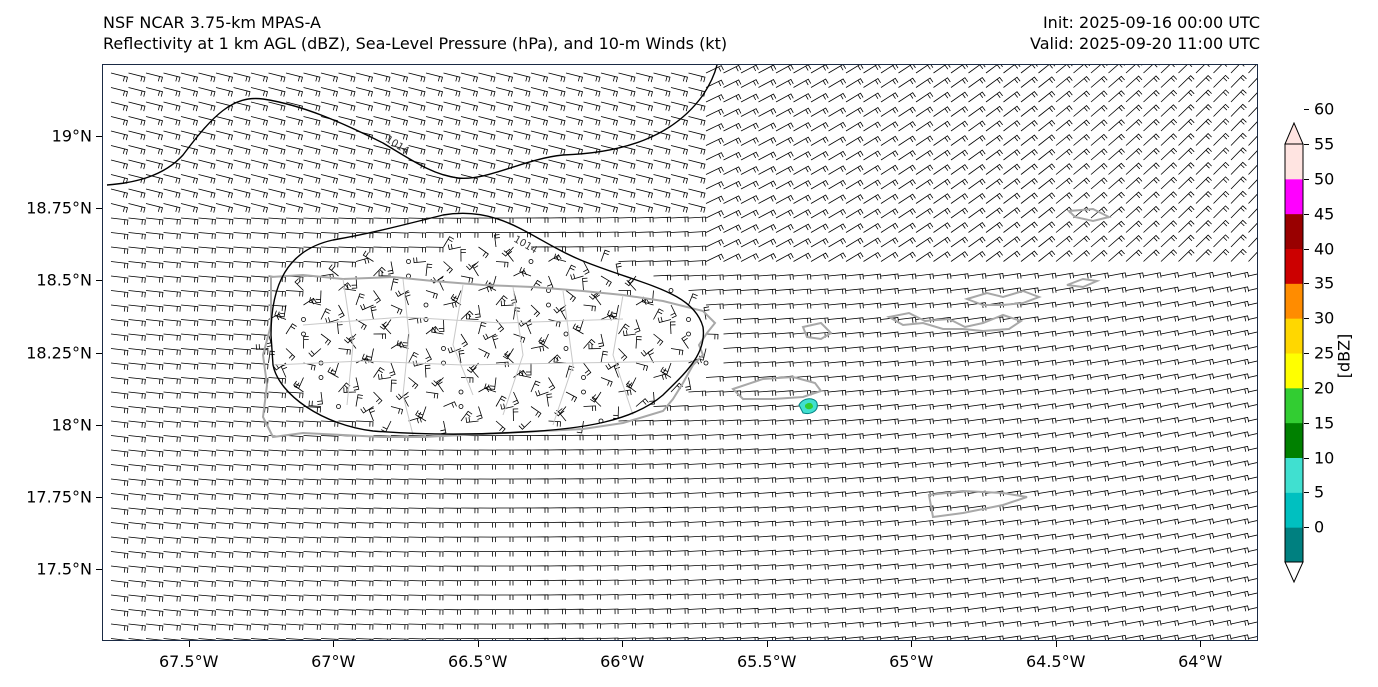  Describe the element at coordinates (338, 406) in the screenshot. I see `calm-wind-circle` at that location.